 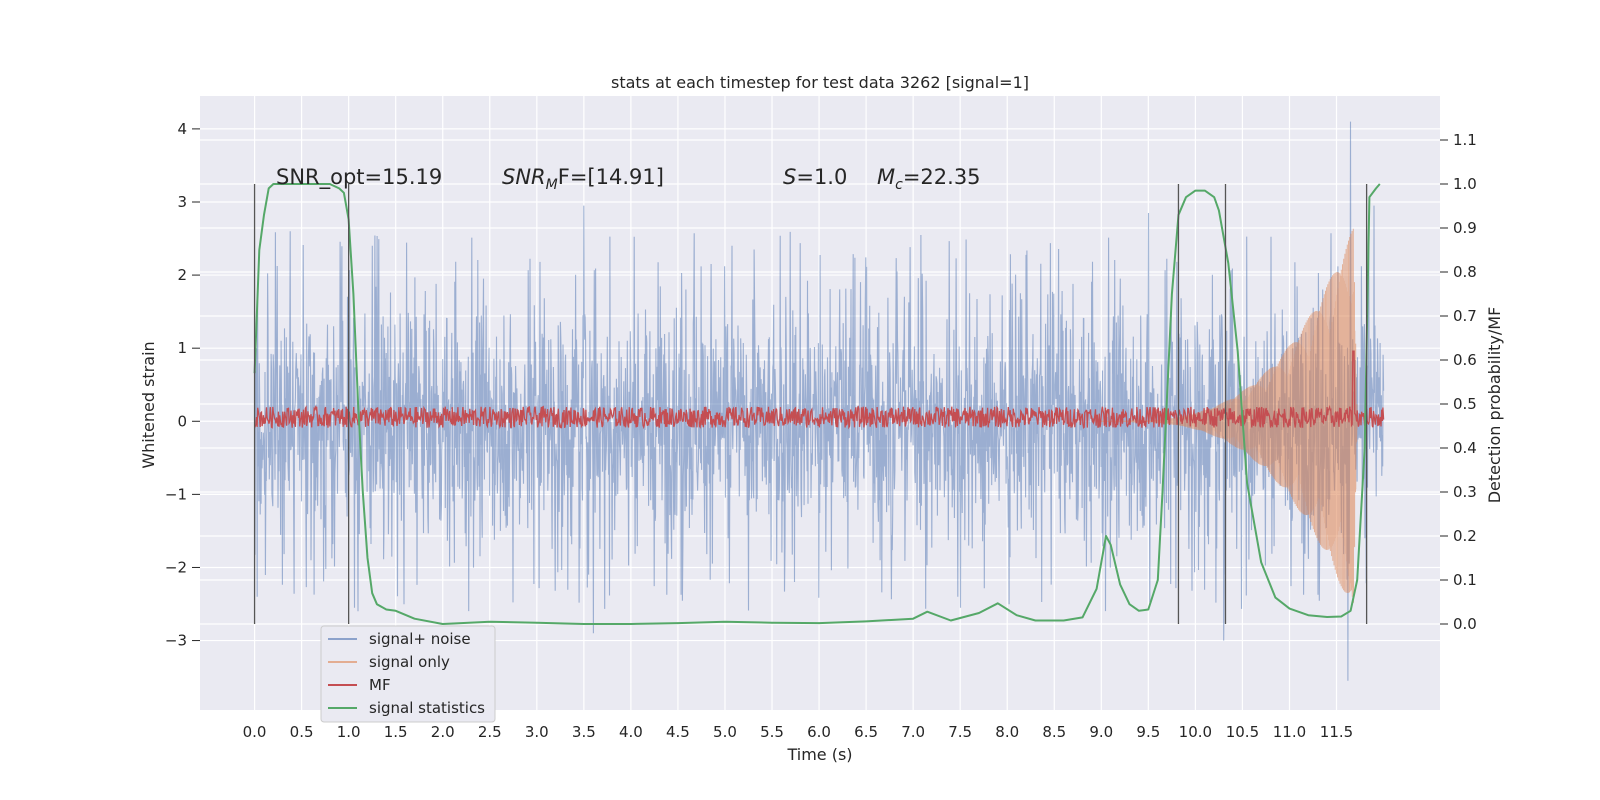 I want to click on mc-annotation: Mc=22.35, so click(x=929, y=179).